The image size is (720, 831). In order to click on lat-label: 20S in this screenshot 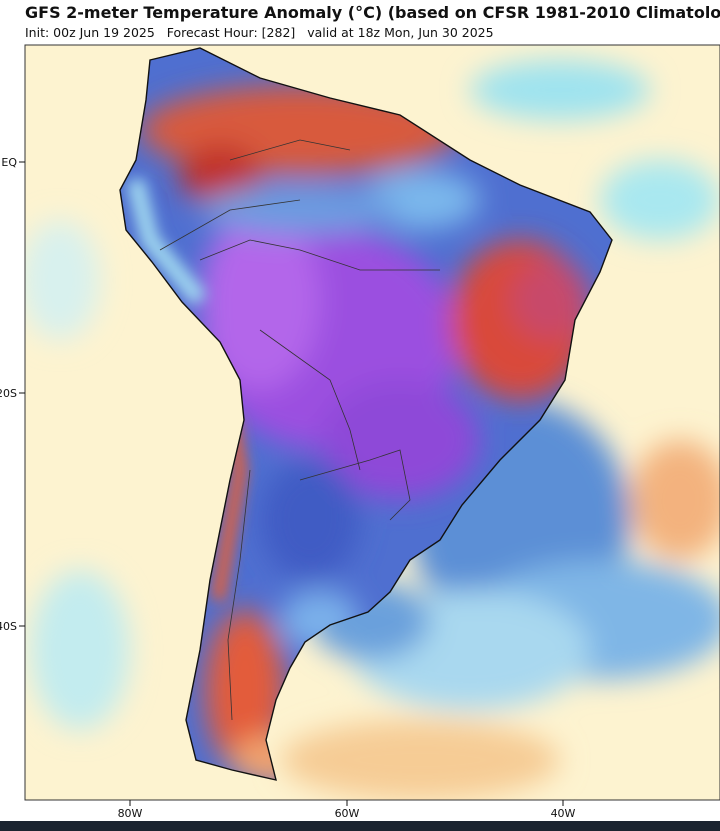, I will do `click(8, 393)`.